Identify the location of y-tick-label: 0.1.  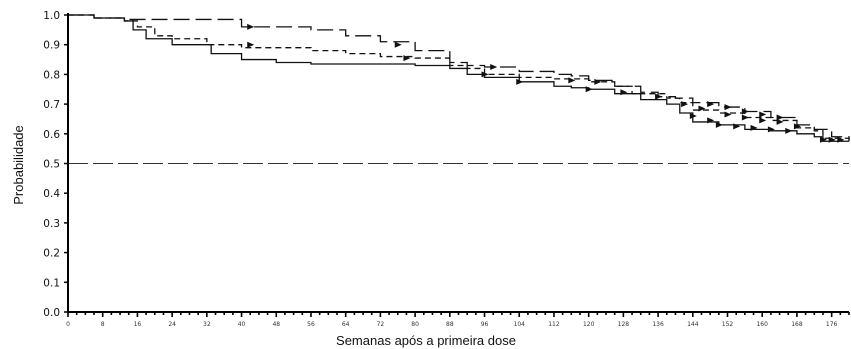
(51, 283).